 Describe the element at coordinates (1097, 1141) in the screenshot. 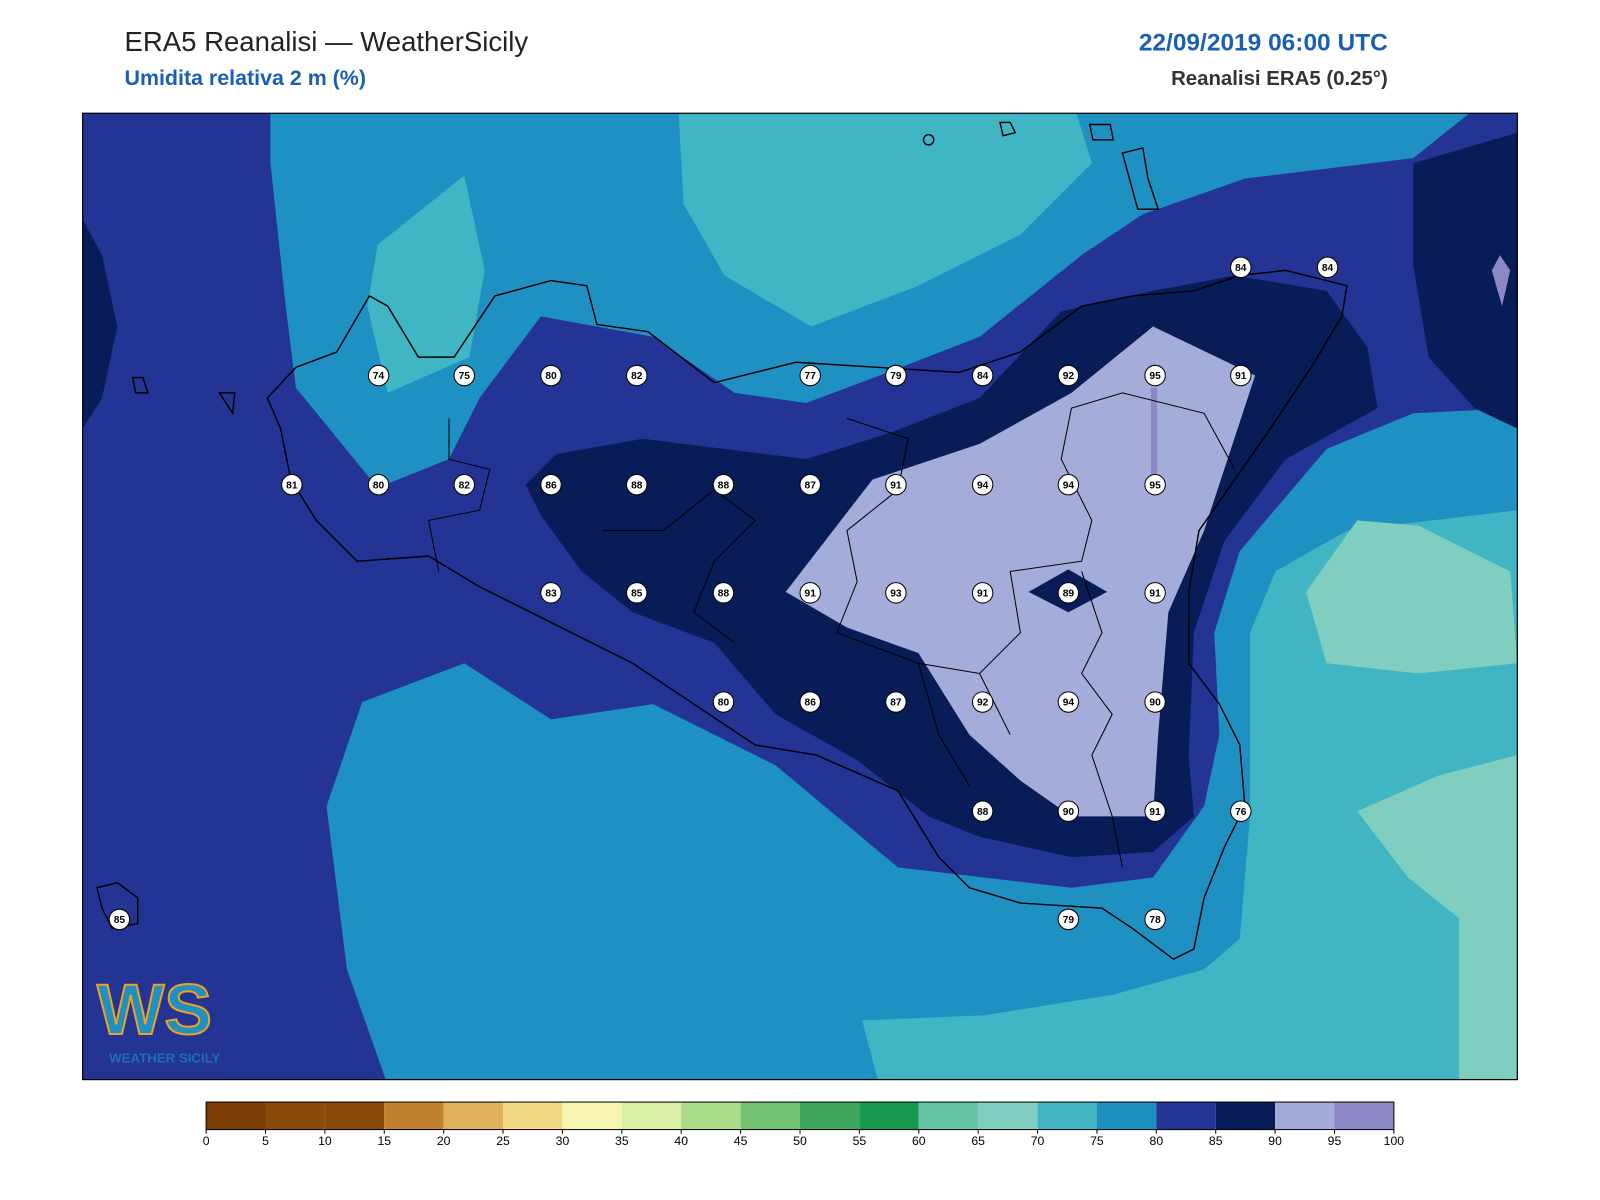

I see `colorbar-tick-label: 75` at that location.